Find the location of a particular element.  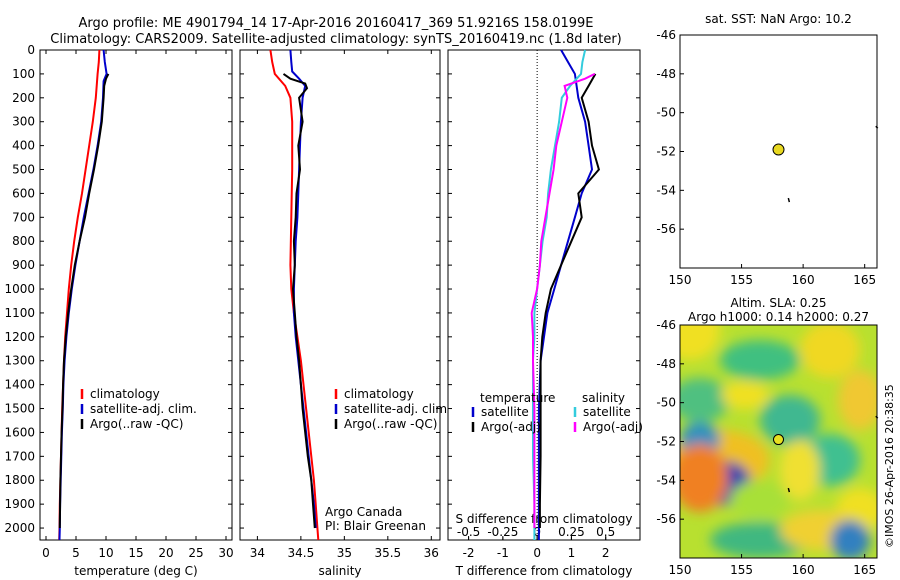

map-title: Altim. SLA: 0.25 is located at coordinates (778, 303).